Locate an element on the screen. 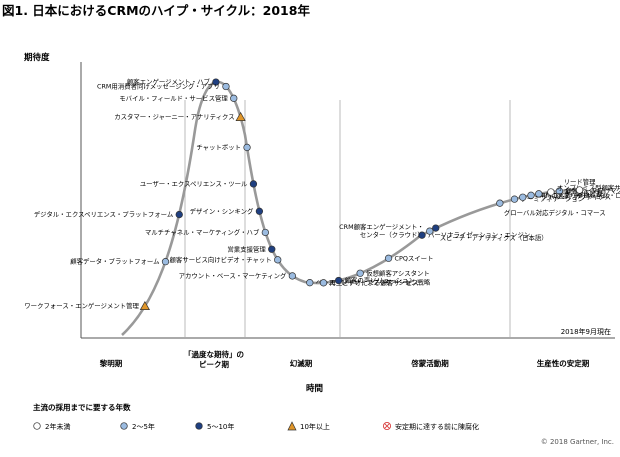 Image resolution: width=620 pixels, height=457 pixels. technology-item: ゲーミフィケーション is located at coordinates (547, 198).